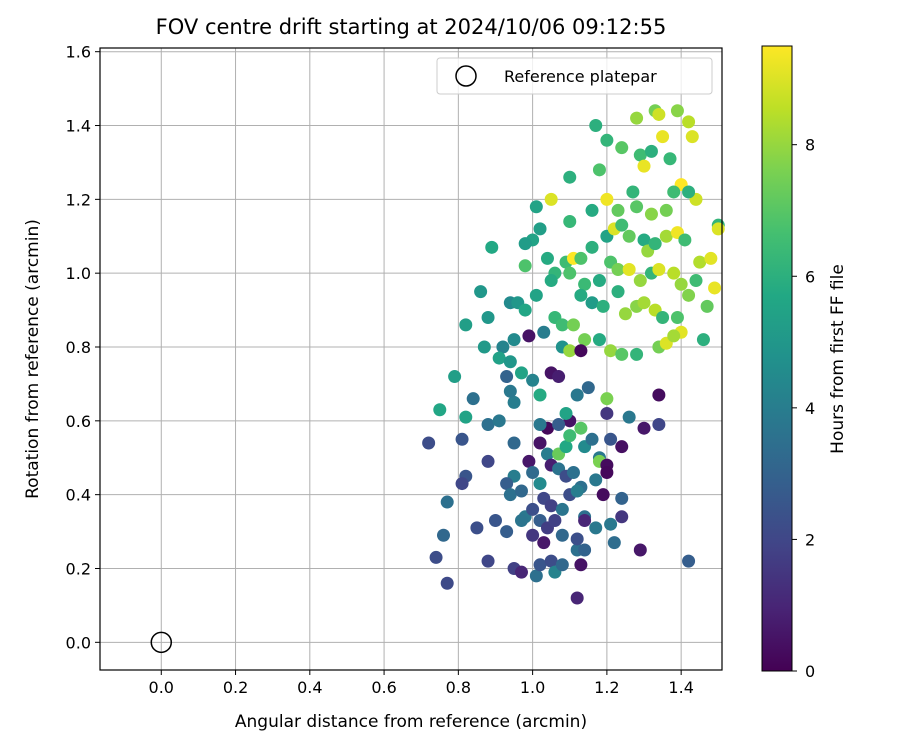 The image size is (900, 750). What do you see at coordinates (580, 76) in the screenshot?
I see `legend-reference-label: Reference platepar` at bounding box center [580, 76].